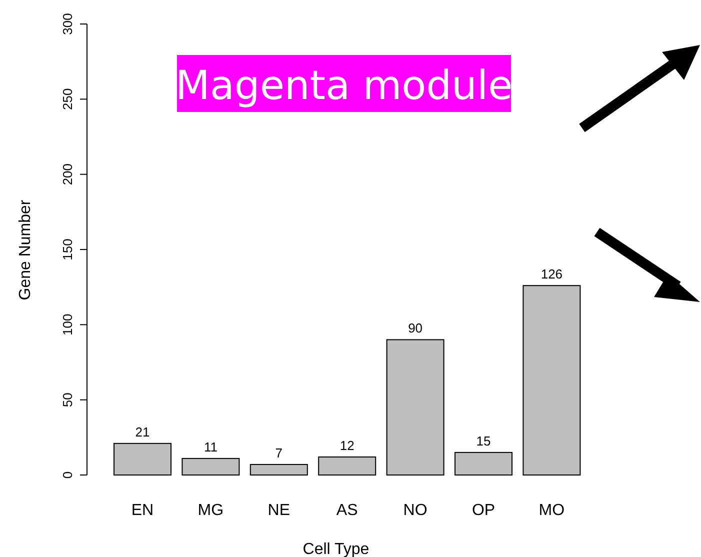 This screenshot has width=701, height=557. Describe the element at coordinates (483, 440) in the screenshot. I see `data-label: 15` at that location.